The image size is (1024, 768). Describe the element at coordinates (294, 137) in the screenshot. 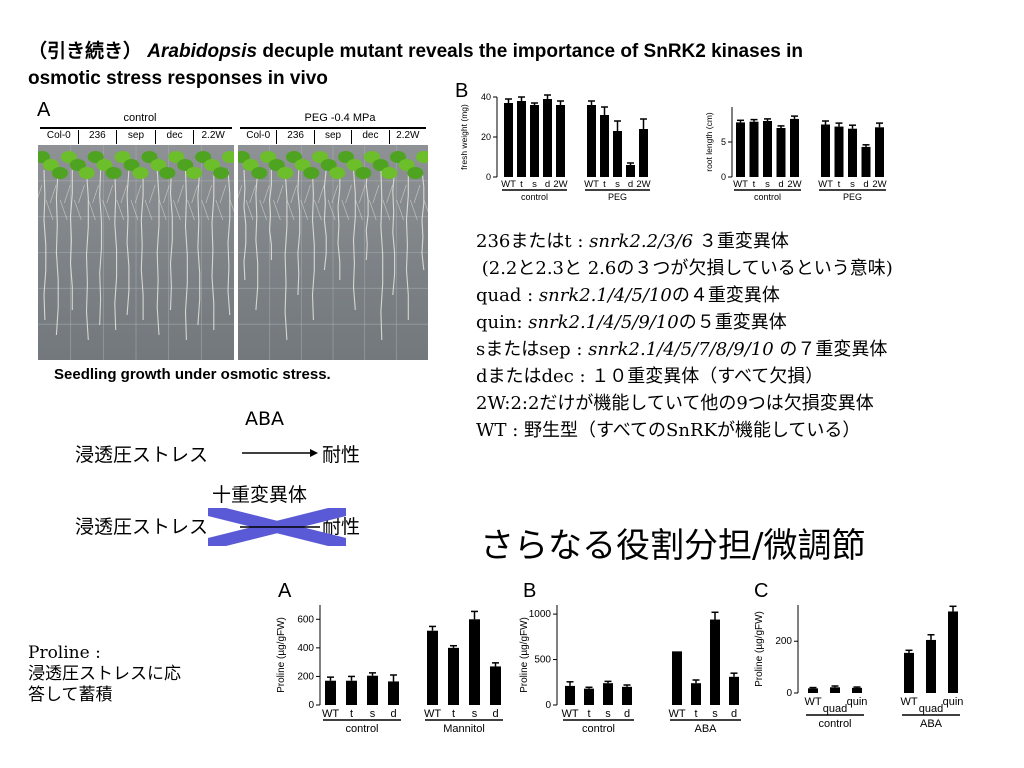

I see `photo-right-label: 236` at that location.